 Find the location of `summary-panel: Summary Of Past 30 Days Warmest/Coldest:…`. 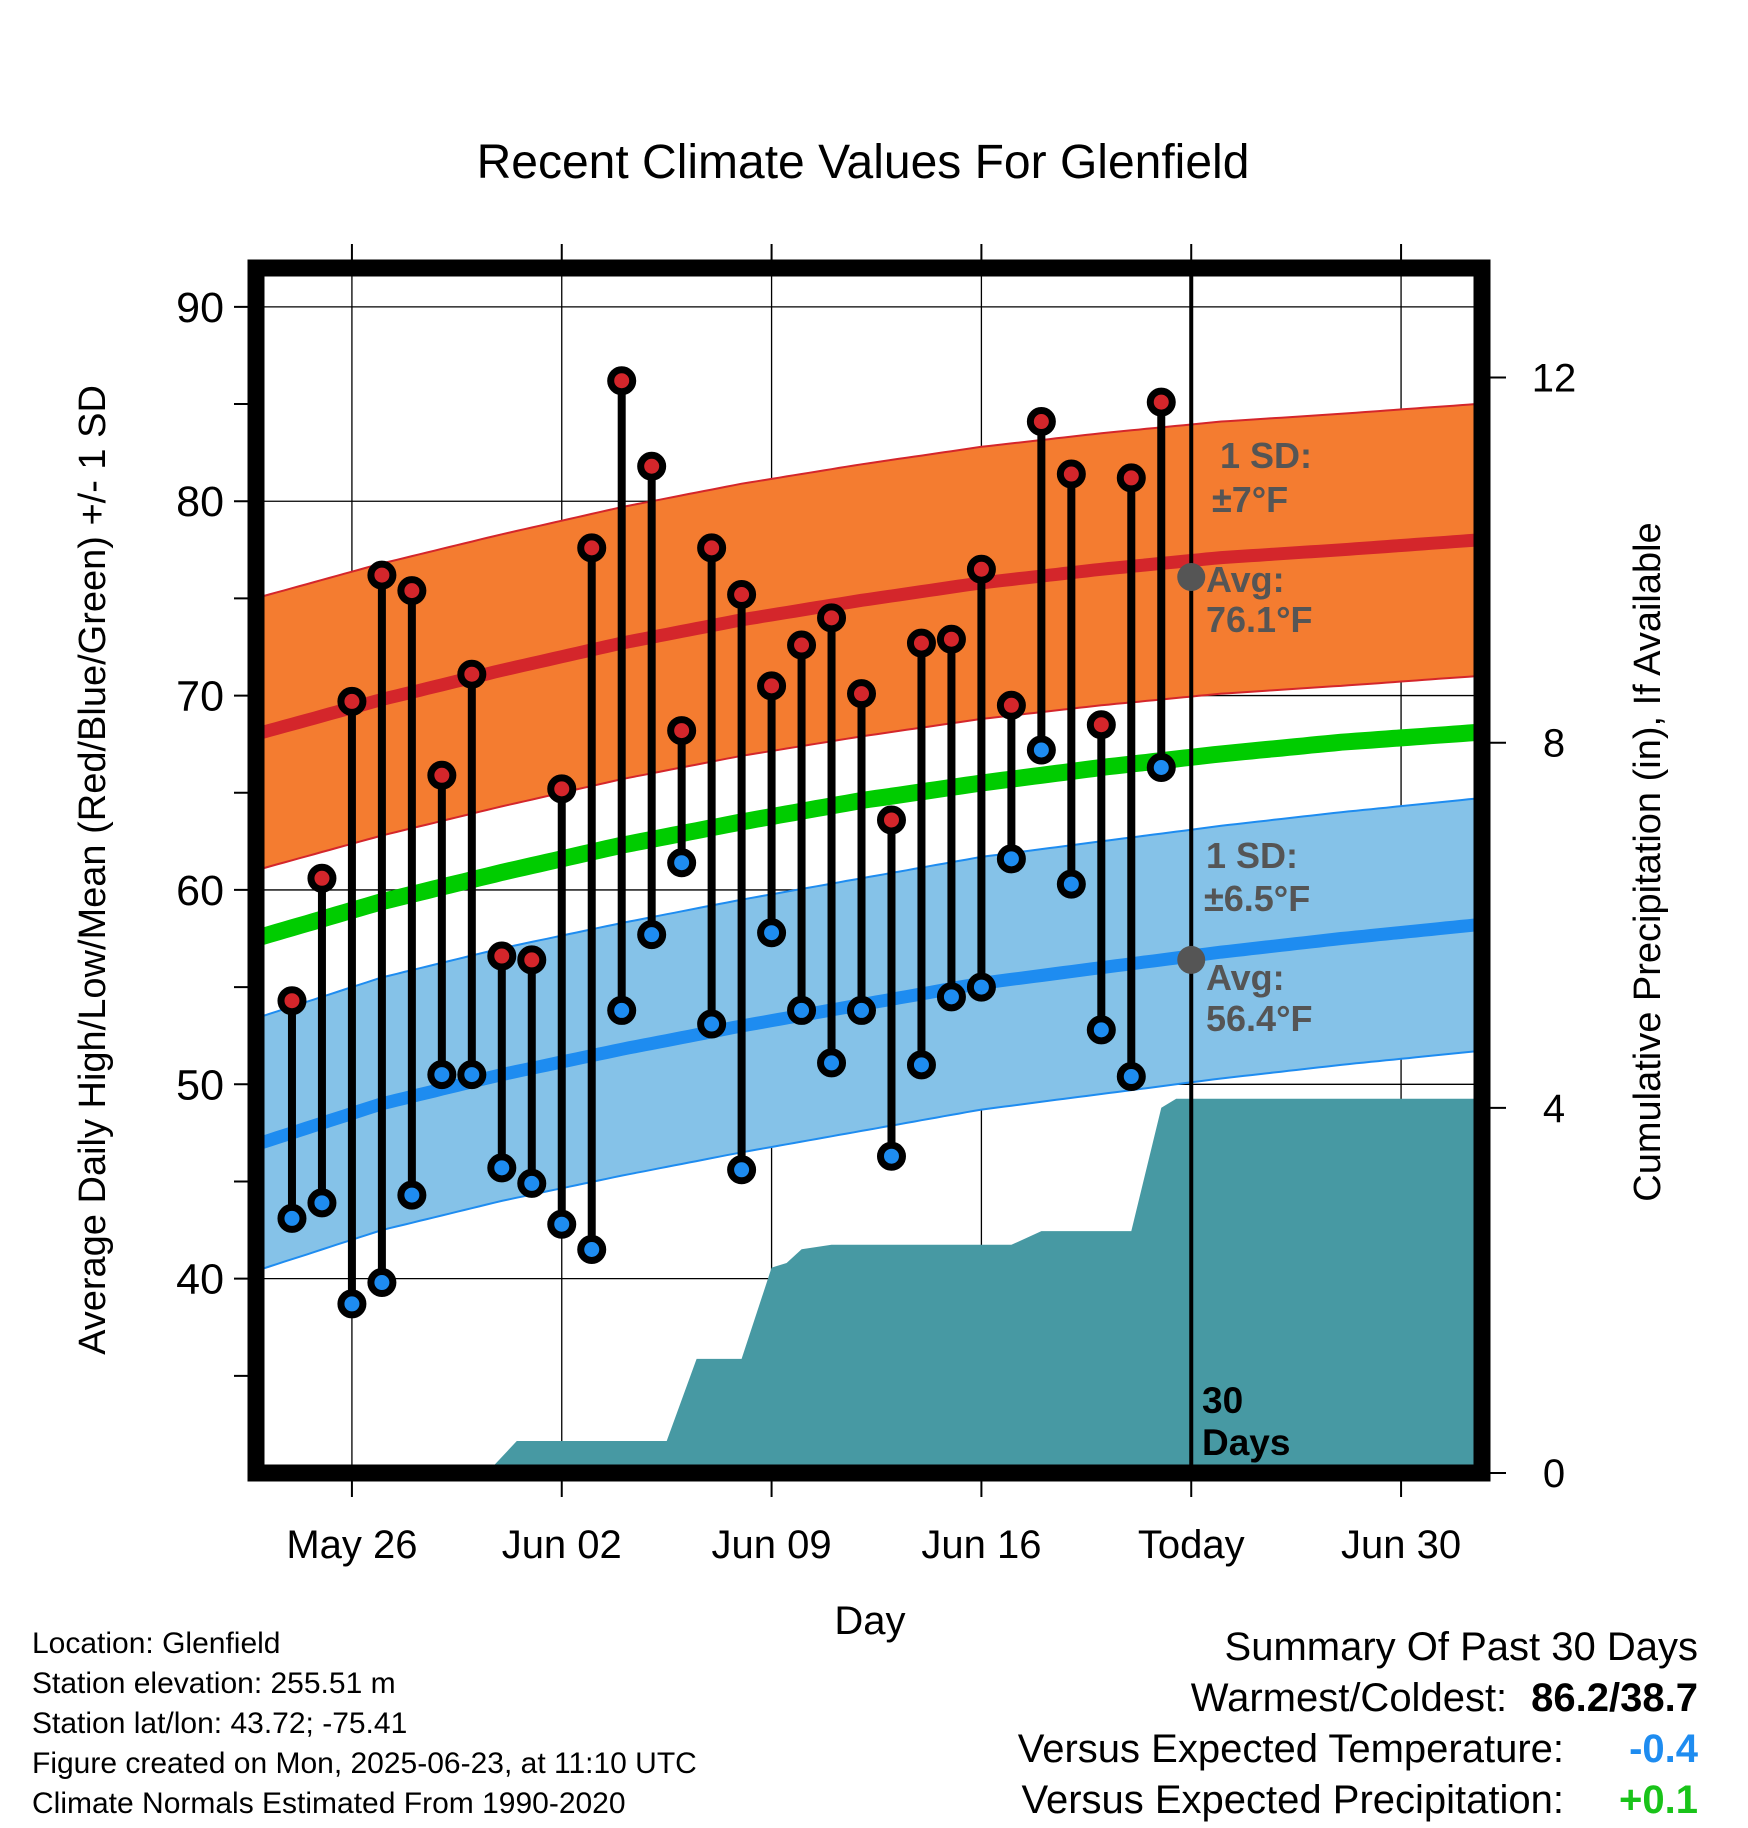

summary-panel: Summary Of Past 30 Days Warmest/Coldest:… is located at coordinates (1358, 1724).